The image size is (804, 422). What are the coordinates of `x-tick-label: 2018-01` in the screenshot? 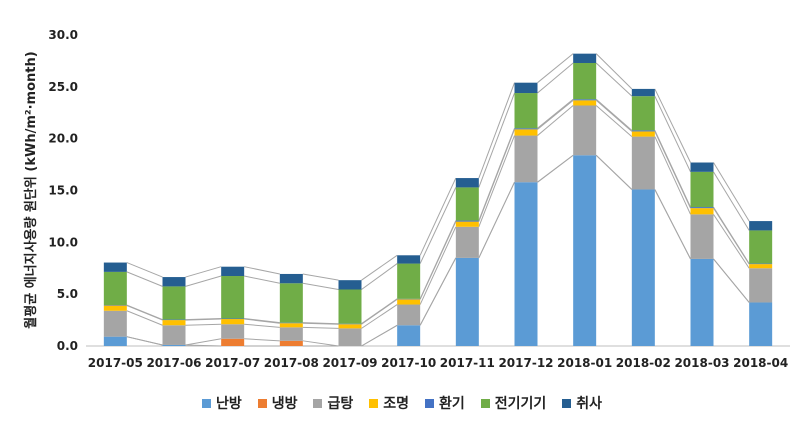 It's located at (584, 363).